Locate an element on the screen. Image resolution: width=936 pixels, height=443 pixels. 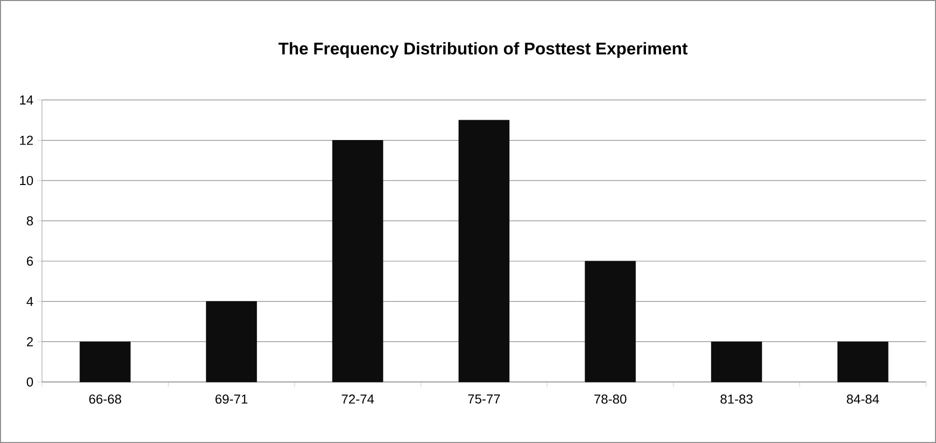
y-tick-label: 2 is located at coordinates (29, 341).